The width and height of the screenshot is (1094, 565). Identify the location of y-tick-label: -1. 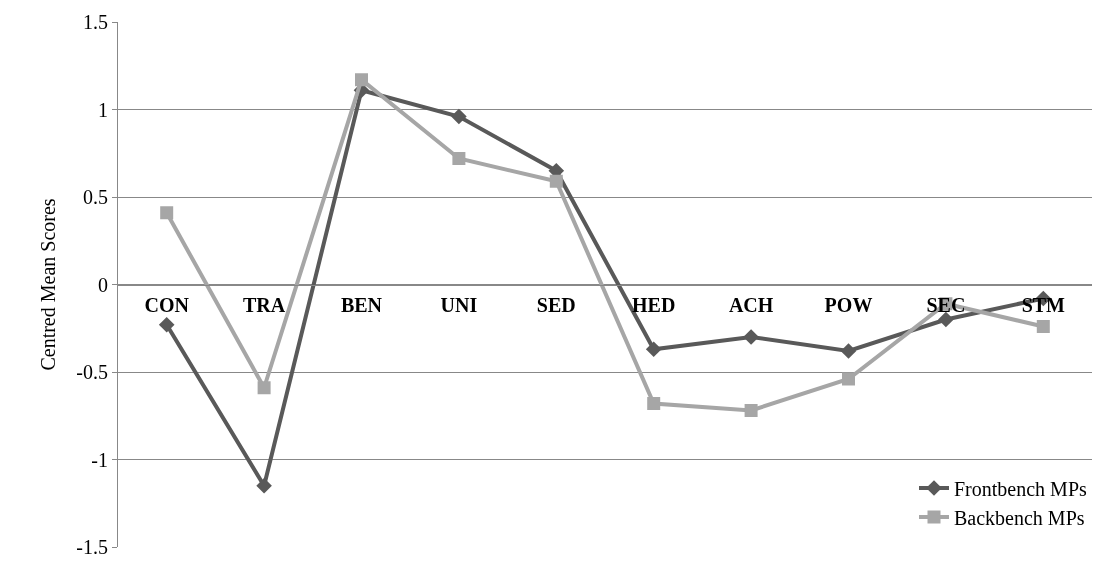
(99, 459).